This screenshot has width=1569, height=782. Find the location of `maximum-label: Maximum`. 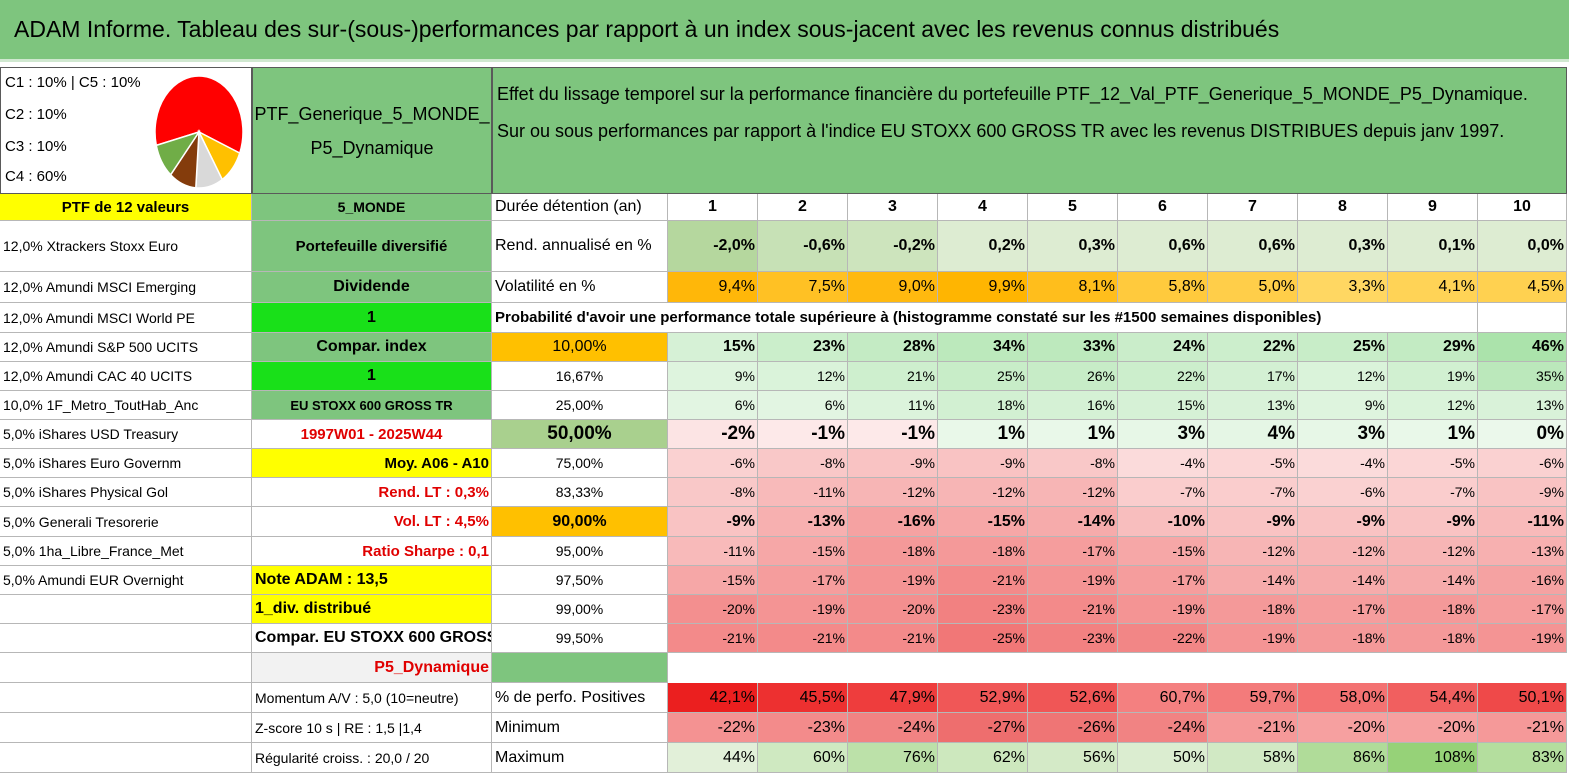

maximum-label: Maximum is located at coordinates (580, 758).